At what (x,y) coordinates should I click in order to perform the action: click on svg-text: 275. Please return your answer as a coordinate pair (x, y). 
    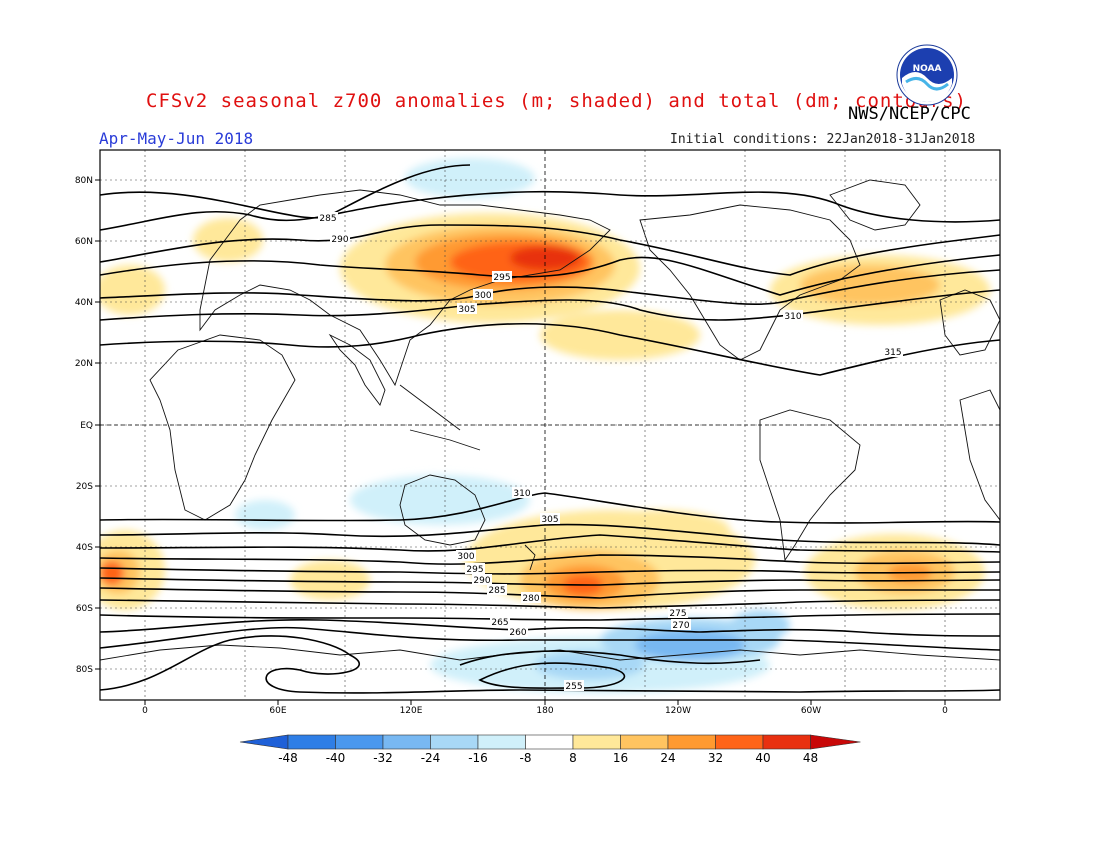
    Looking at the image, I should click on (677, 614).